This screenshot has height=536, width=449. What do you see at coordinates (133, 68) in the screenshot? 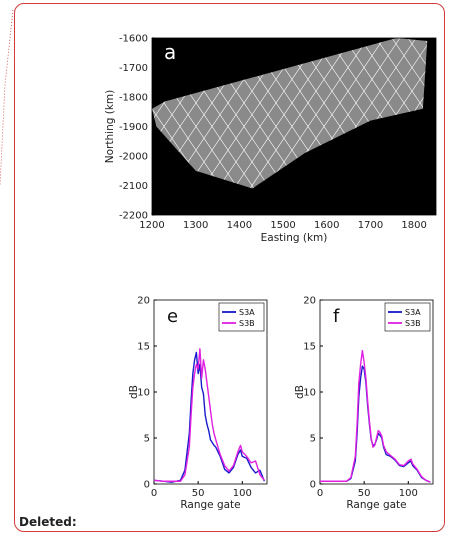
I see `y-tick-label: -1700` at bounding box center [133, 68].